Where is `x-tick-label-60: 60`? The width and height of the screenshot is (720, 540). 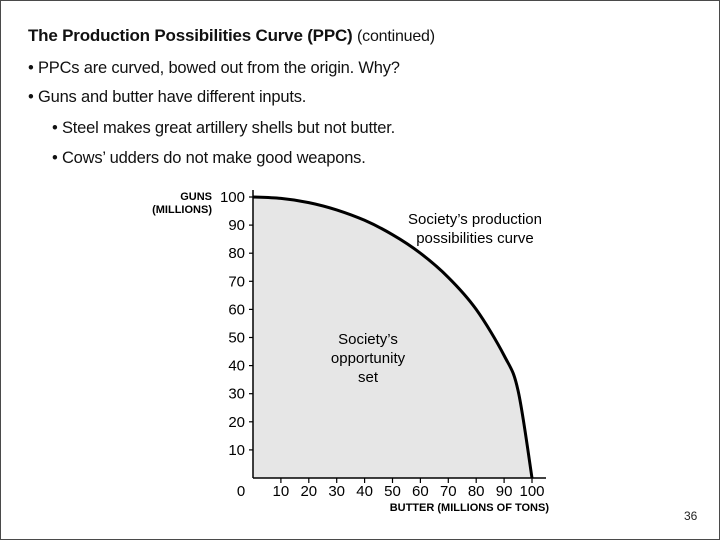
x-tick-label-60: 60 is located at coordinates (420, 491).